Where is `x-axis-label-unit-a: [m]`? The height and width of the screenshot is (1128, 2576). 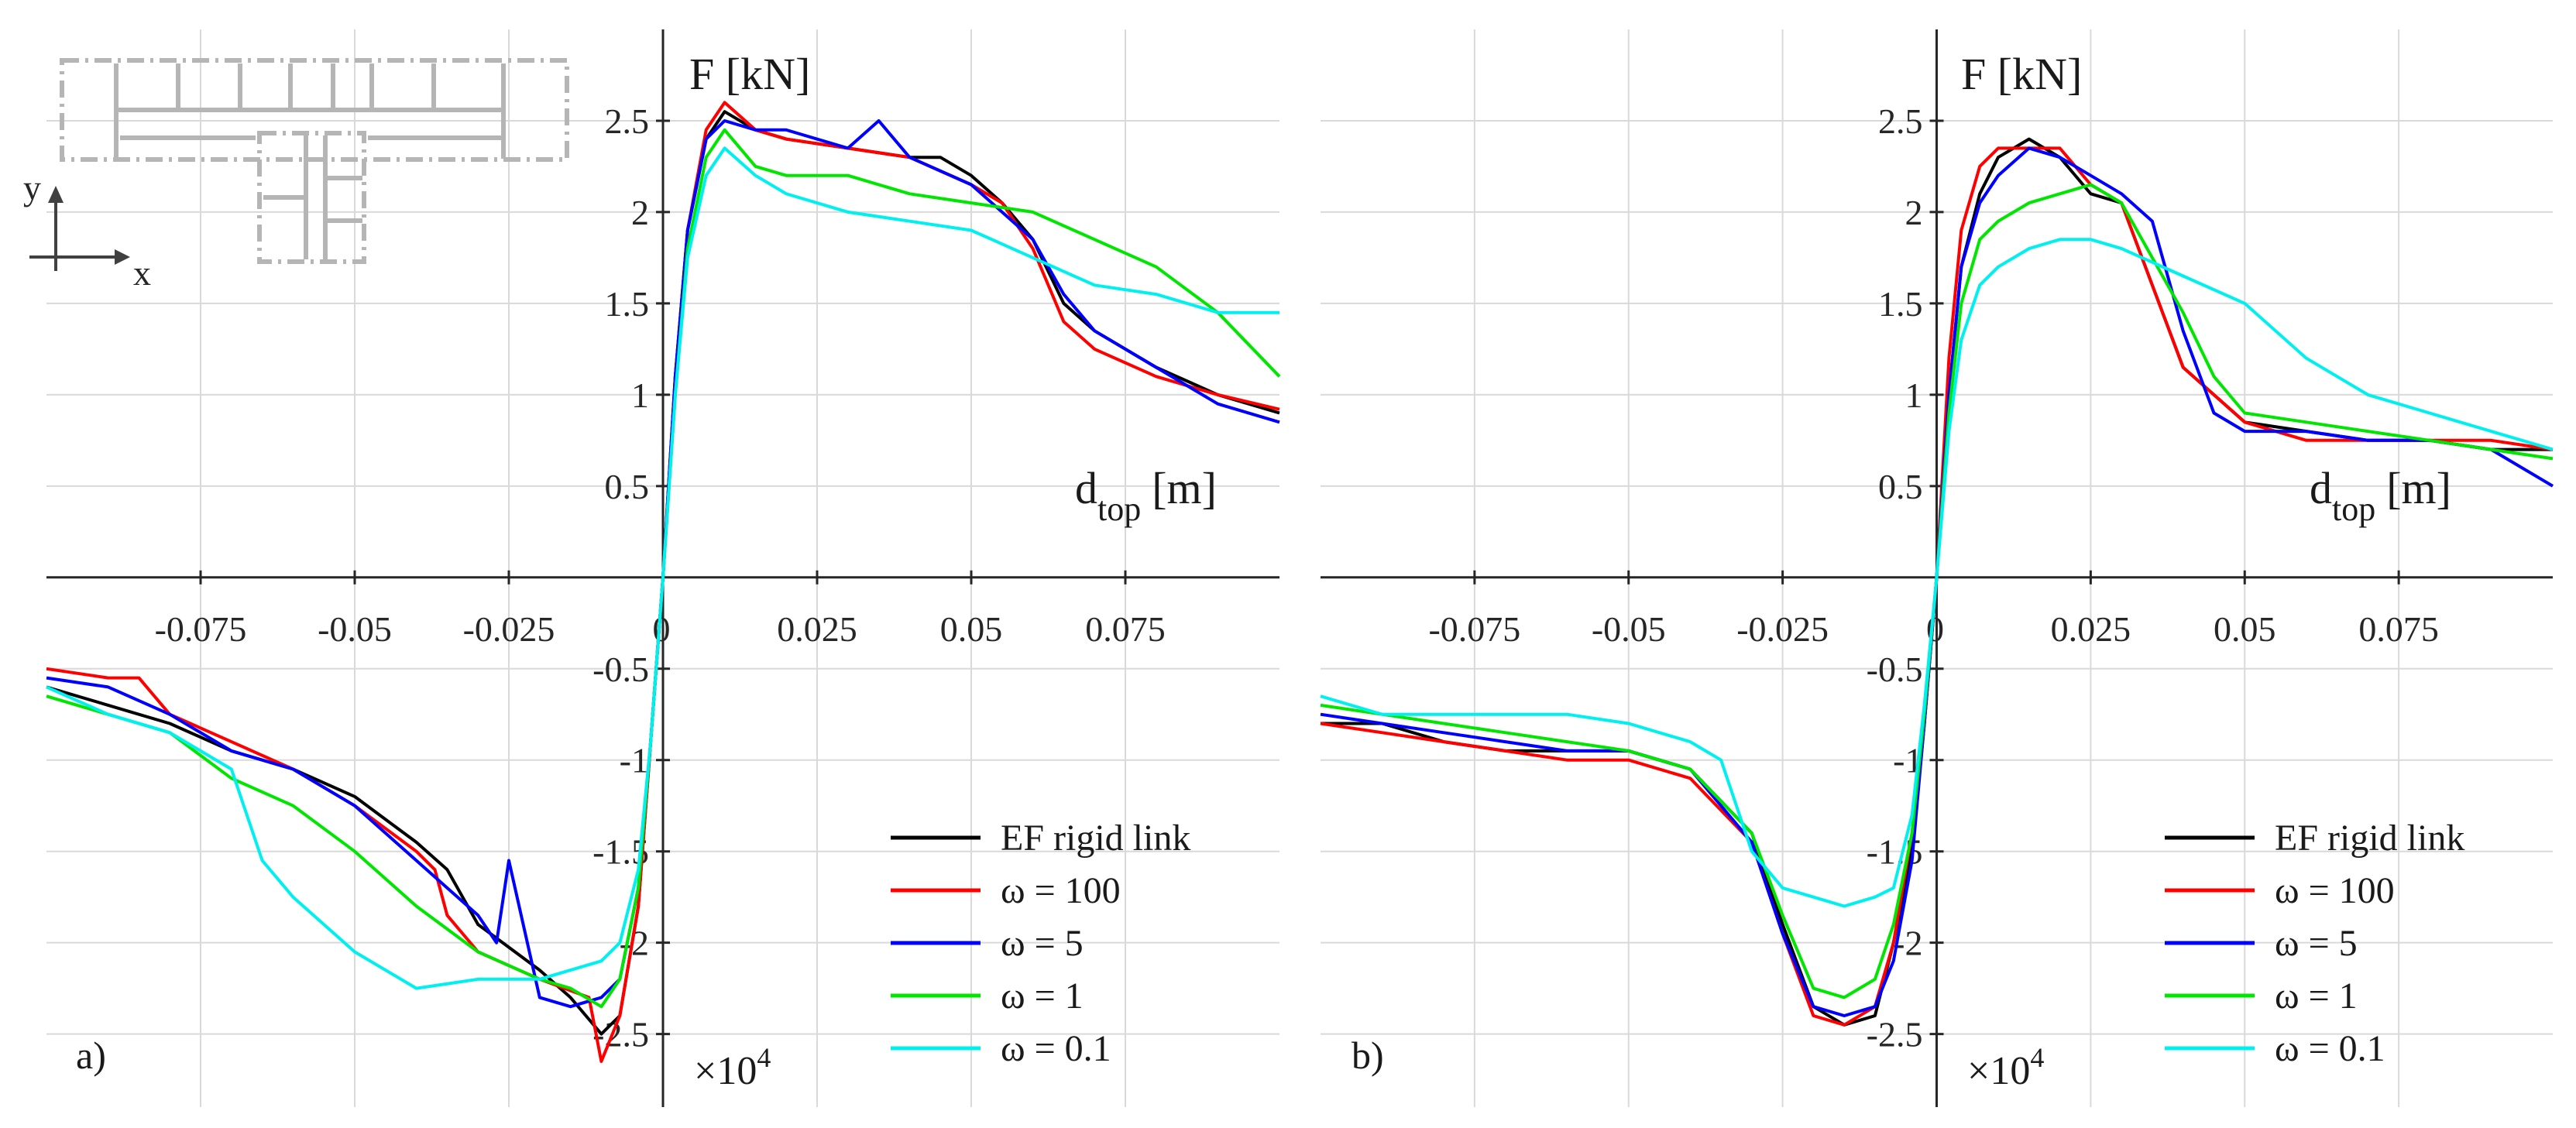 x-axis-label-unit-a: [m] is located at coordinates (1184, 488).